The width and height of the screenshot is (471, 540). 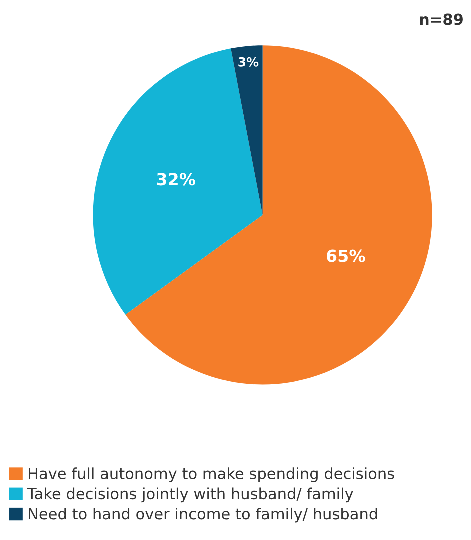 What do you see at coordinates (247, 131) in the screenshot?
I see `pie-slice` at bounding box center [247, 131].